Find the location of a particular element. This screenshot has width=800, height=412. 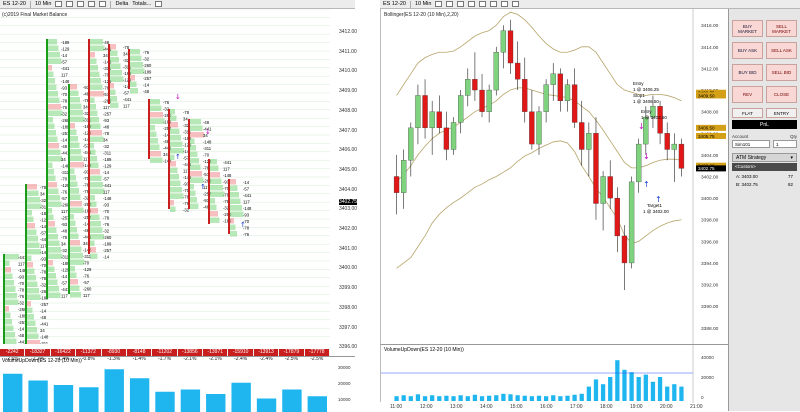

interval-selector-left: 10 Min is located at coordinates (43, 4).